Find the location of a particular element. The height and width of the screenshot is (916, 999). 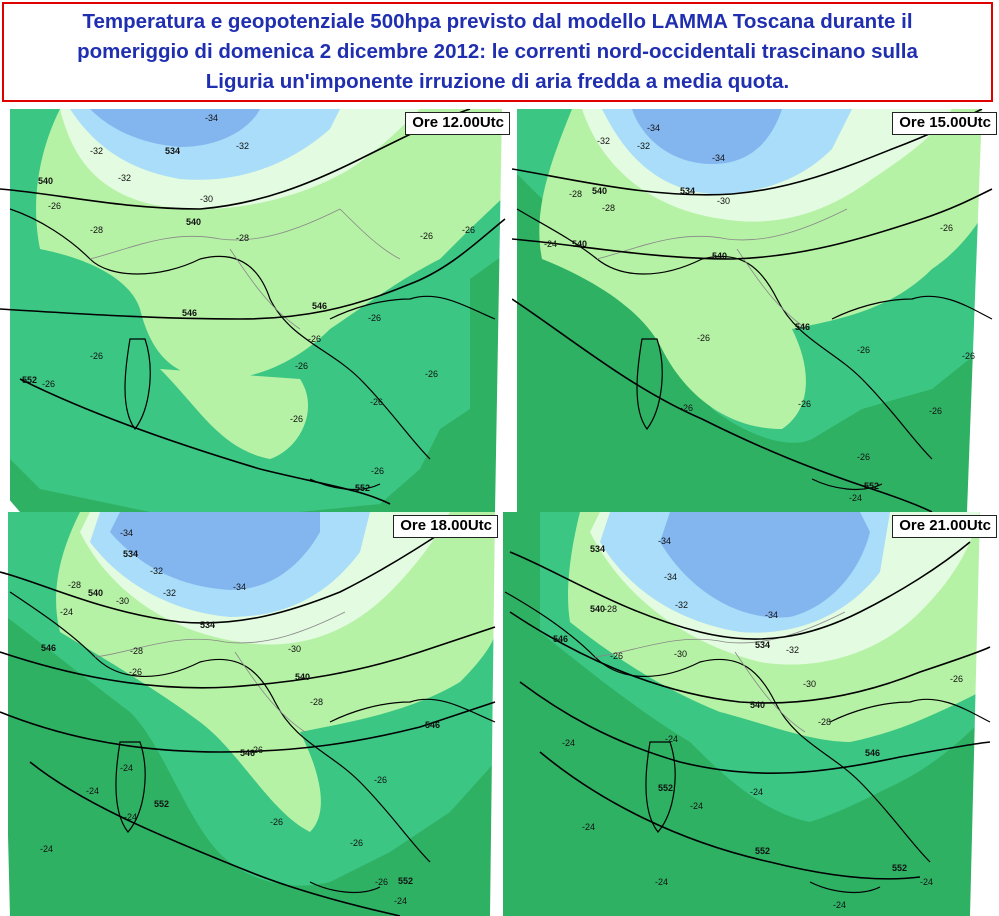

temp-area-minus34 is located at coordinates (175, 128).